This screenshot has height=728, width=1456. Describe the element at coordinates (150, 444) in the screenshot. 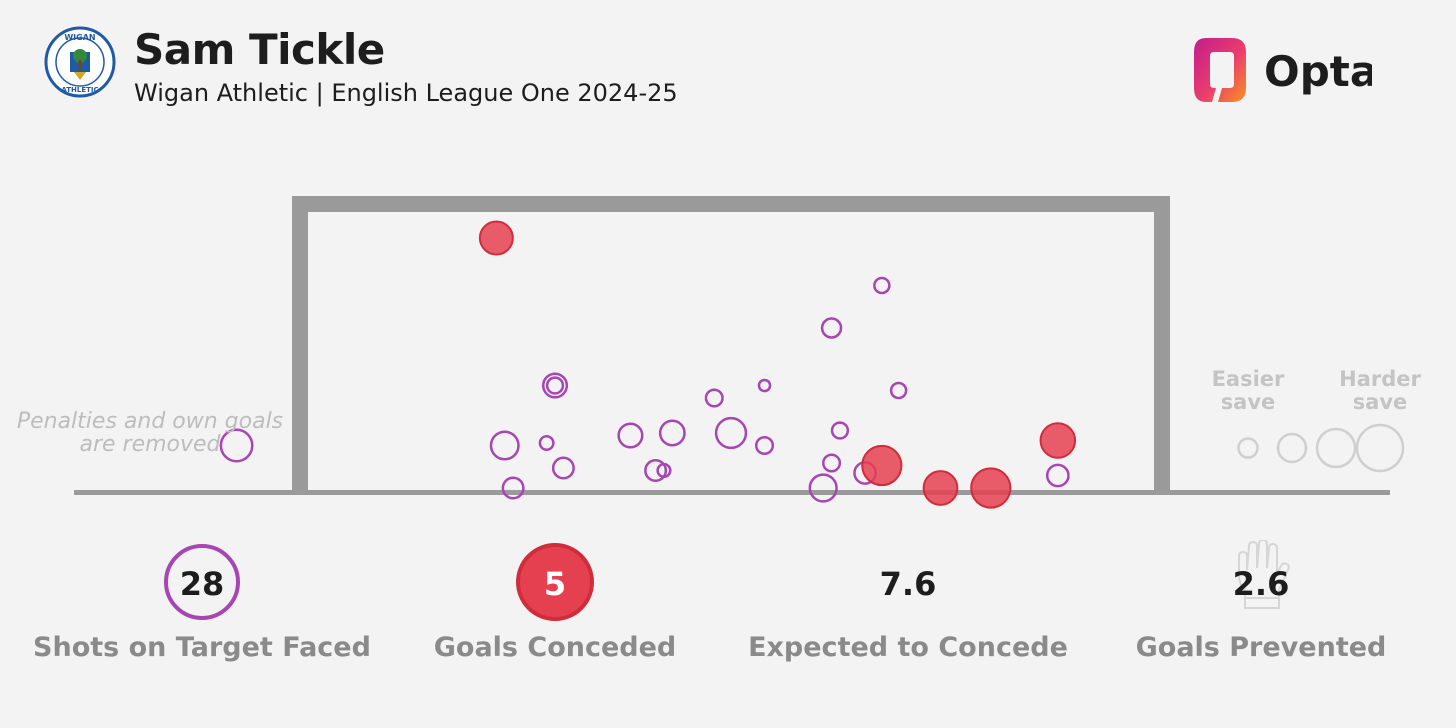

I see `note-line-2: are removed` at that location.